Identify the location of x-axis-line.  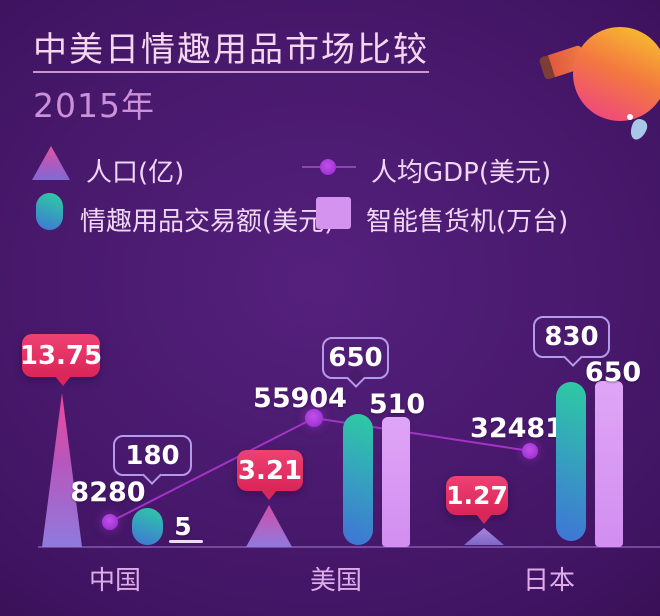
(349, 547).